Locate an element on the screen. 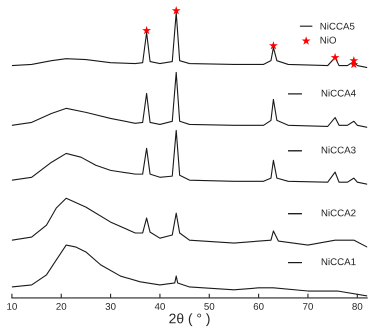  x-tick-label: 40 is located at coordinates (159, 306).